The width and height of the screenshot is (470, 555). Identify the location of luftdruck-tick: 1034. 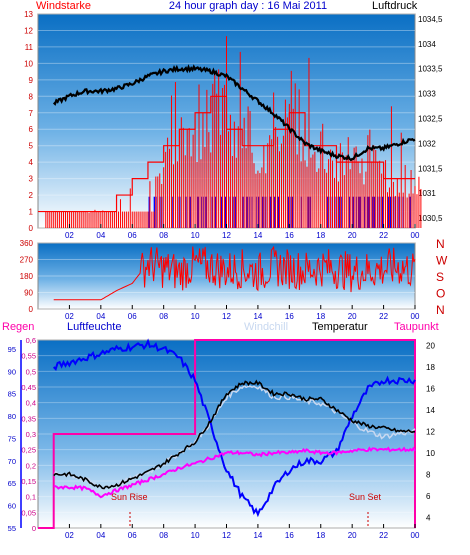
(427, 44).